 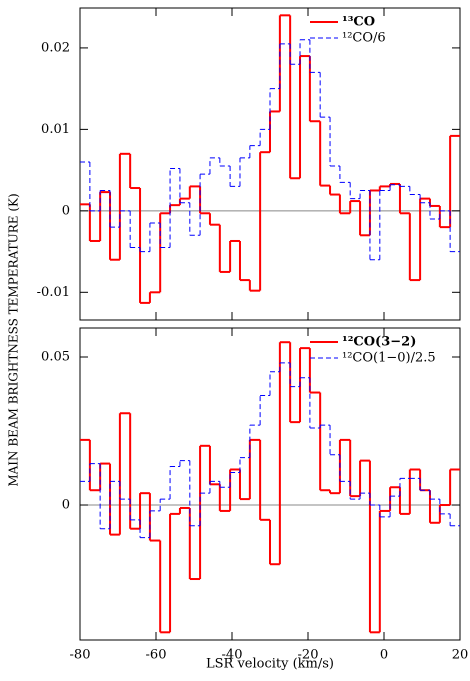 I want to click on x-tick-label: 0, so click(x=384, y=655).